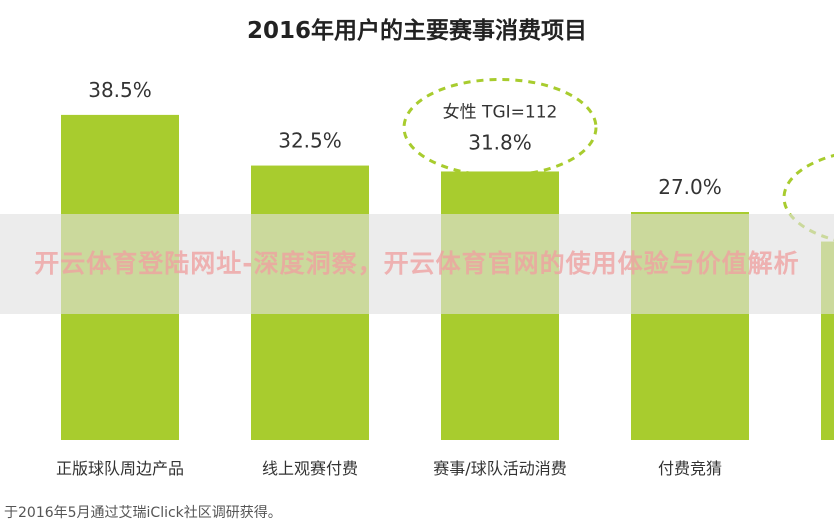 Image resolution: width=834 pixels, height=526 pixels. What do you see at coordinates (120, 468) in the screenshot?
I see `category-label-1: 正版球队周边产品` at bounding box center [120, 468].